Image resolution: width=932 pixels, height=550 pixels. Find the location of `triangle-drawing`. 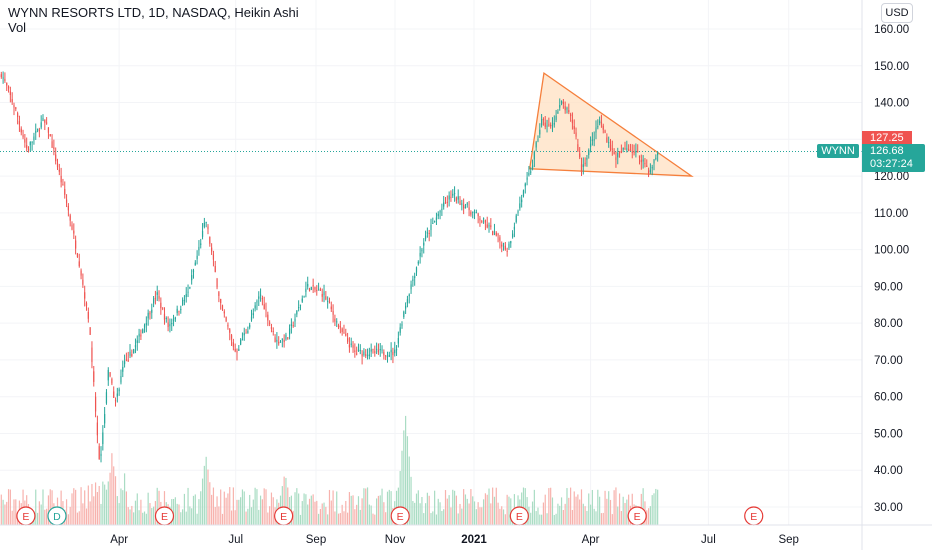

triangle-drawing is located at coordinates (611, 124).